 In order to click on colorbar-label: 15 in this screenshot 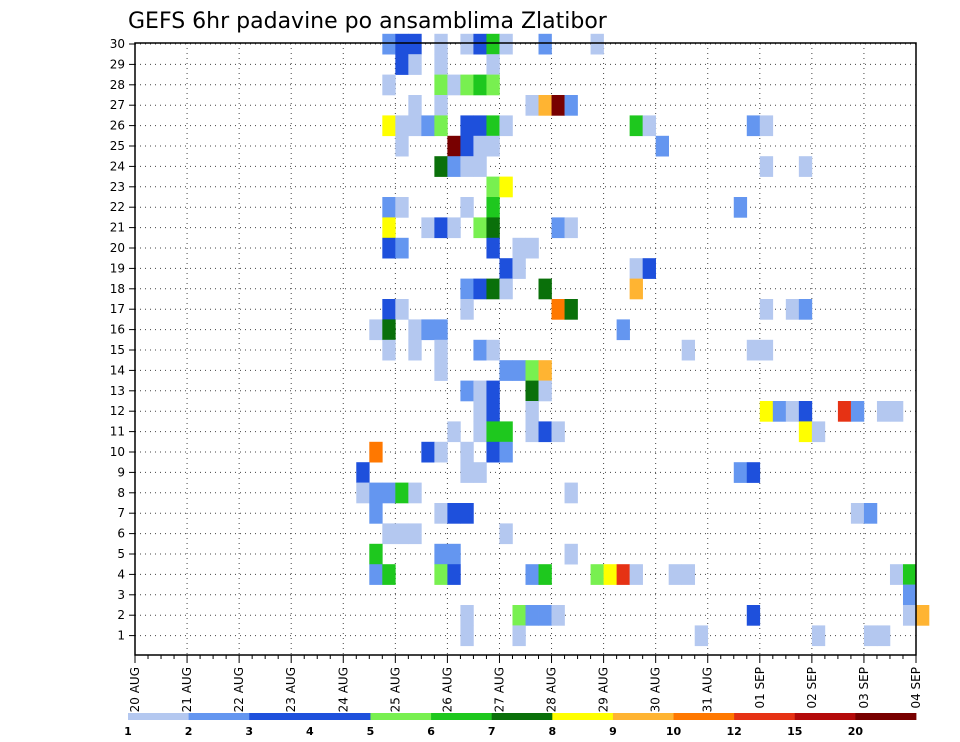, I will do `click(794, 731)`.